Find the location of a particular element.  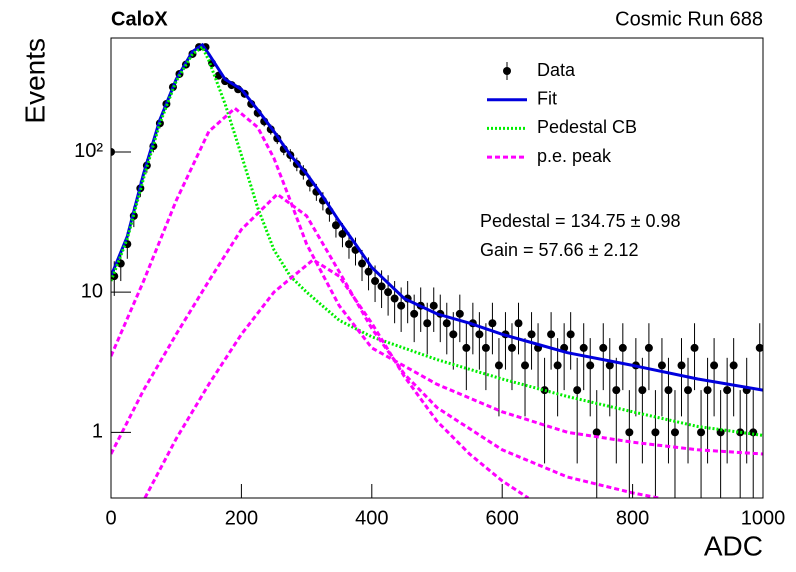

x-tick-label: 1000 is located at coordinates (763, 518).